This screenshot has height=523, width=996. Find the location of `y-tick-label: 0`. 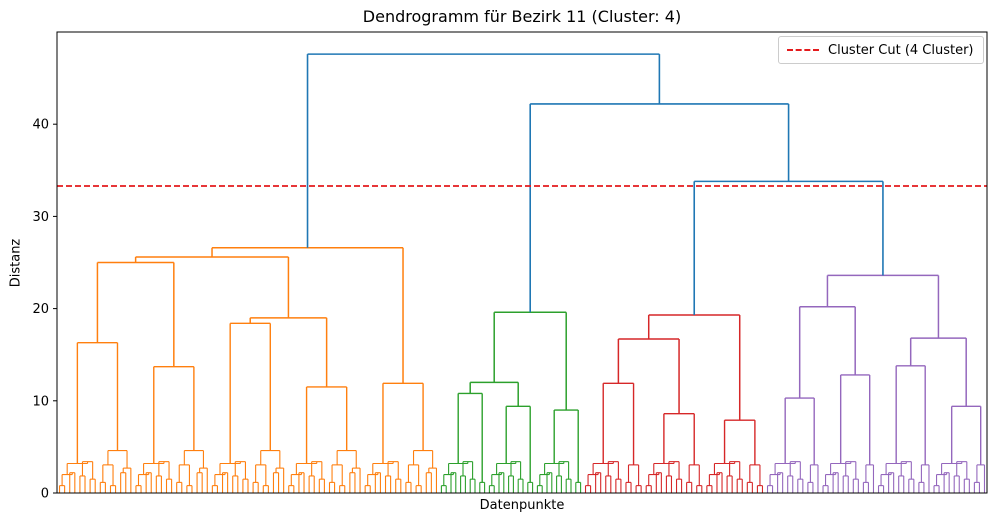

y-tick-label: 0 is located at coordinates (45, 494).